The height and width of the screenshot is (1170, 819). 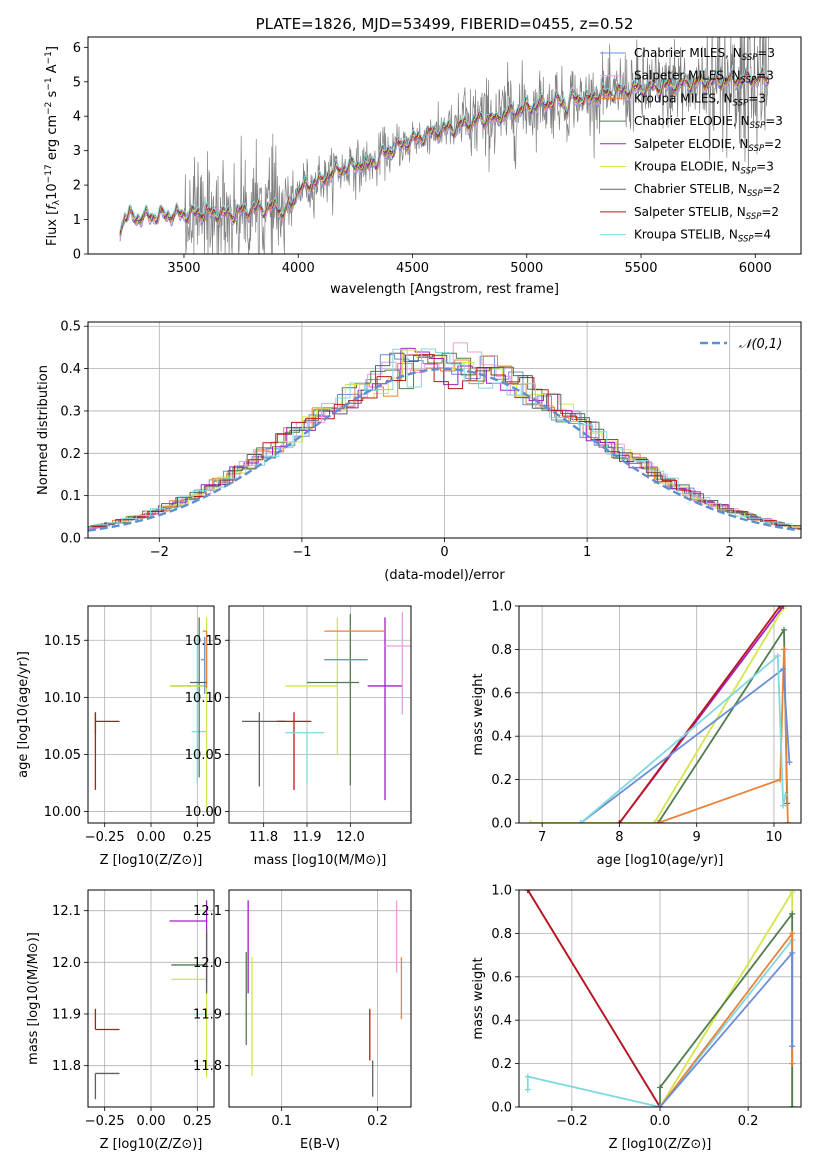 I want to click on legend-label: Salpeter ELODIE, NSSP=2, so click(x=708, y=145).